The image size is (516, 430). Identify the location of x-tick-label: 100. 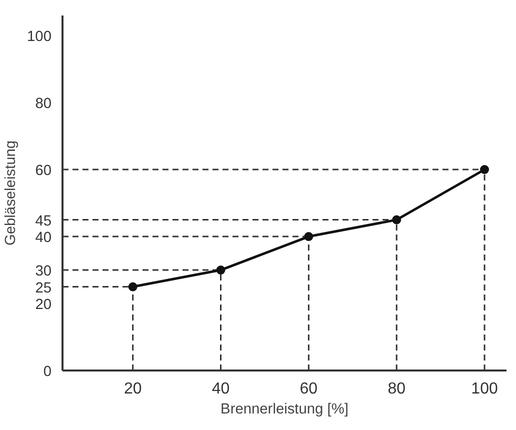
(484, 389).